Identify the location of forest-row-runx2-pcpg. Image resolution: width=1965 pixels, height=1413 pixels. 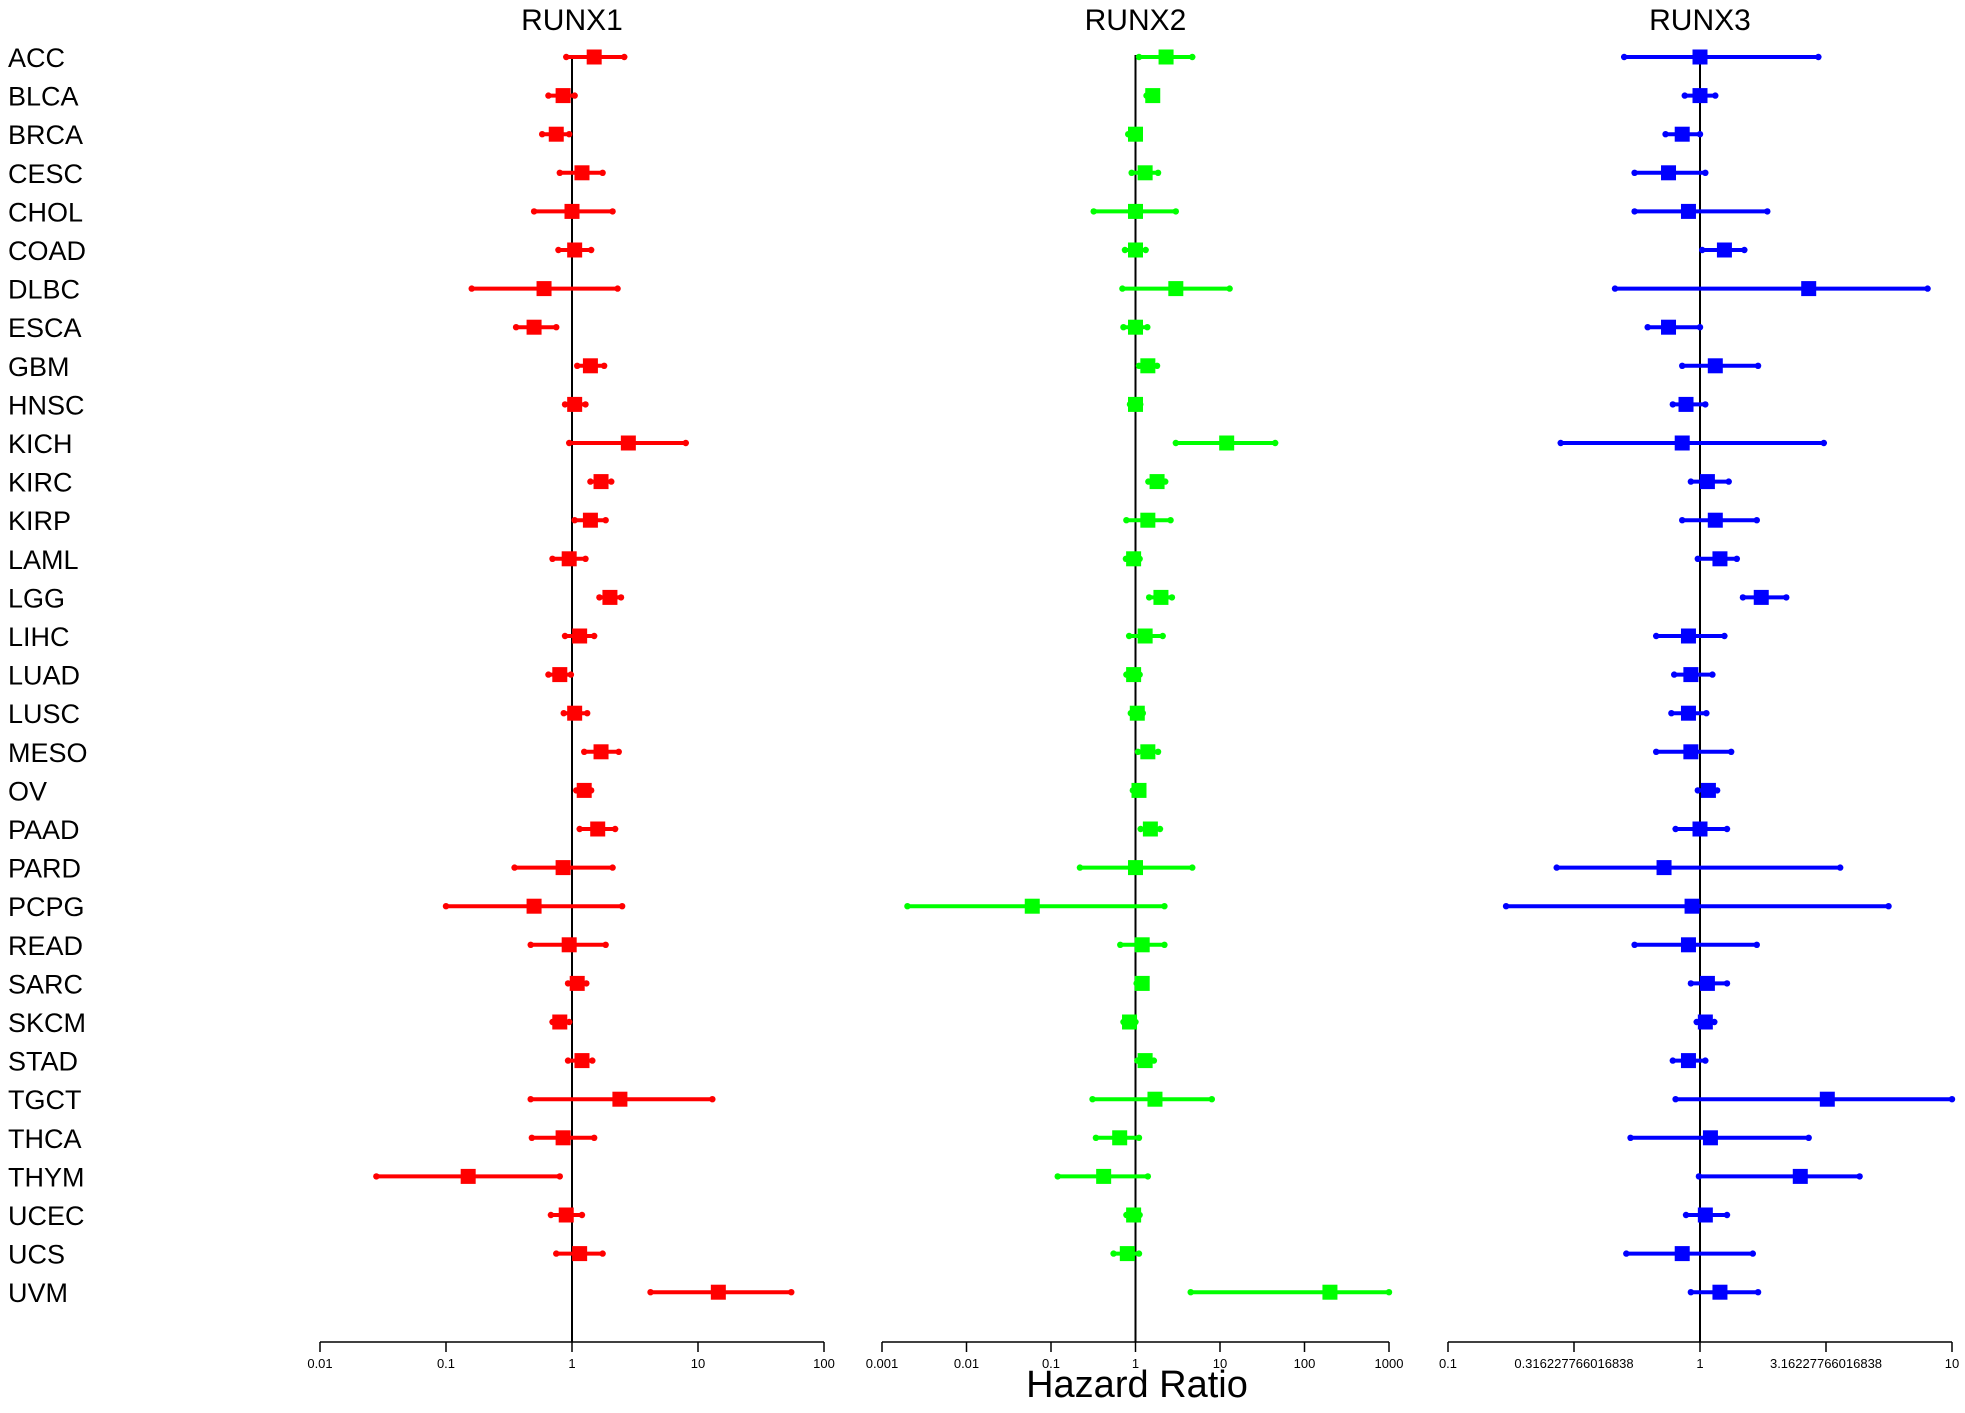
(1036, 906).